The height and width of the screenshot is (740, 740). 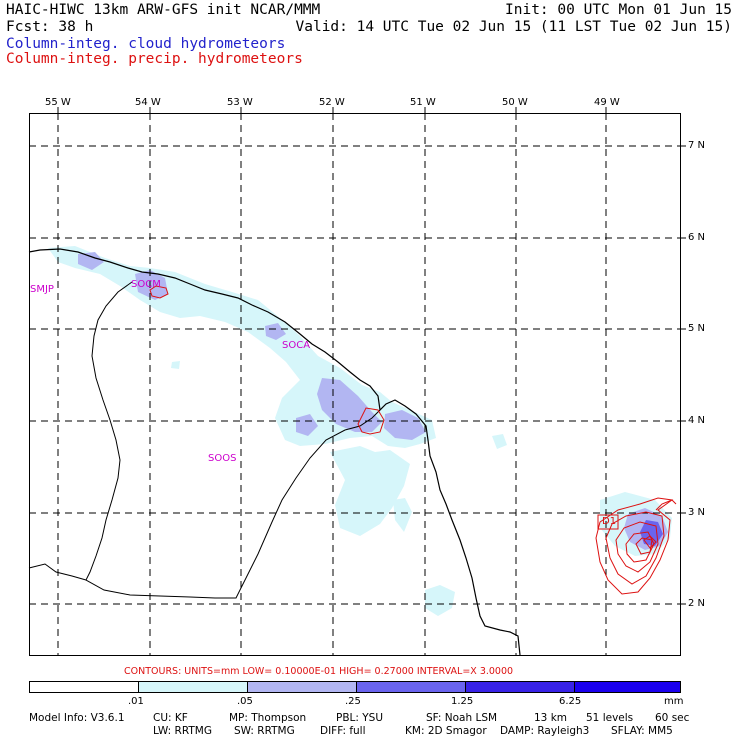 I want to click on lat-label: 6 N, so click(x=697, y=237).